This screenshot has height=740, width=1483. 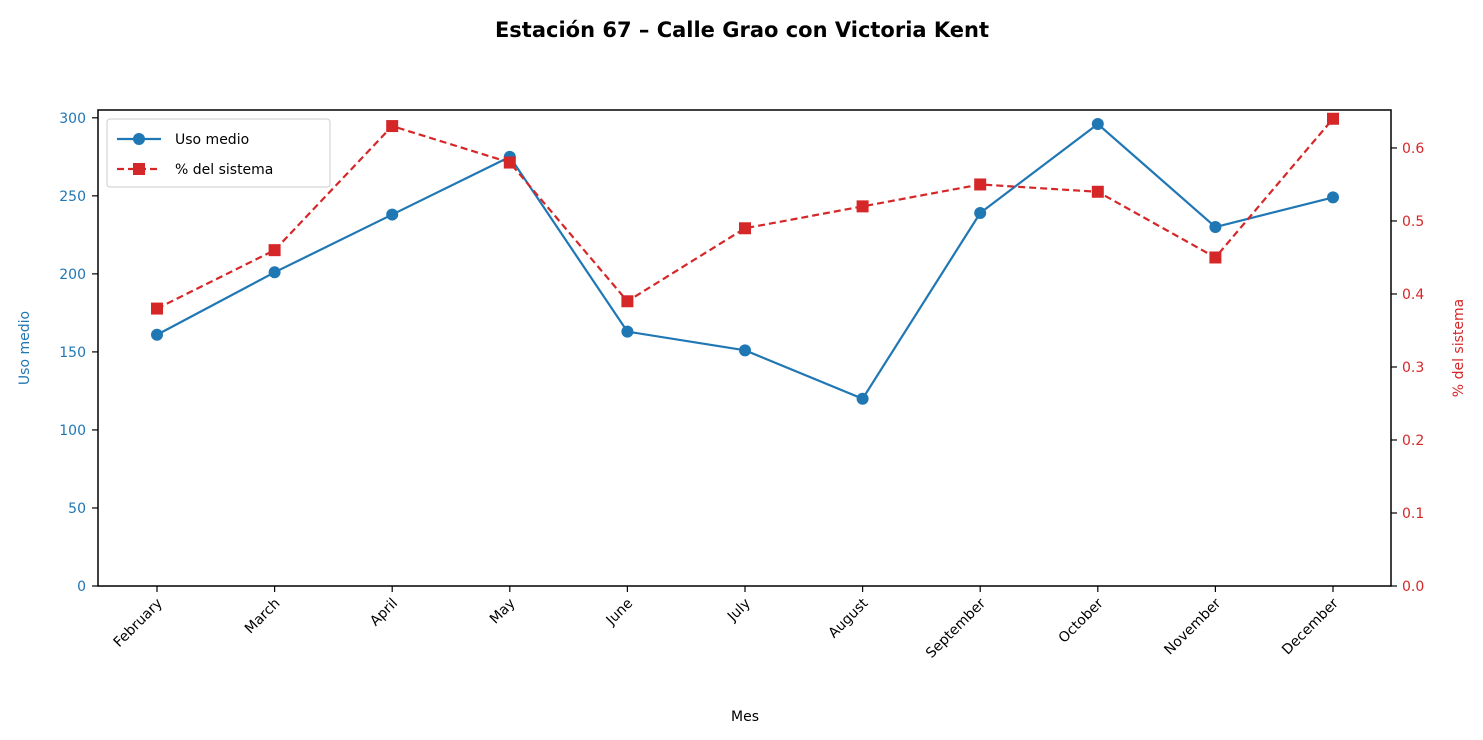 I want to click on x-tick-label: November, so click(x=1192, y=626).